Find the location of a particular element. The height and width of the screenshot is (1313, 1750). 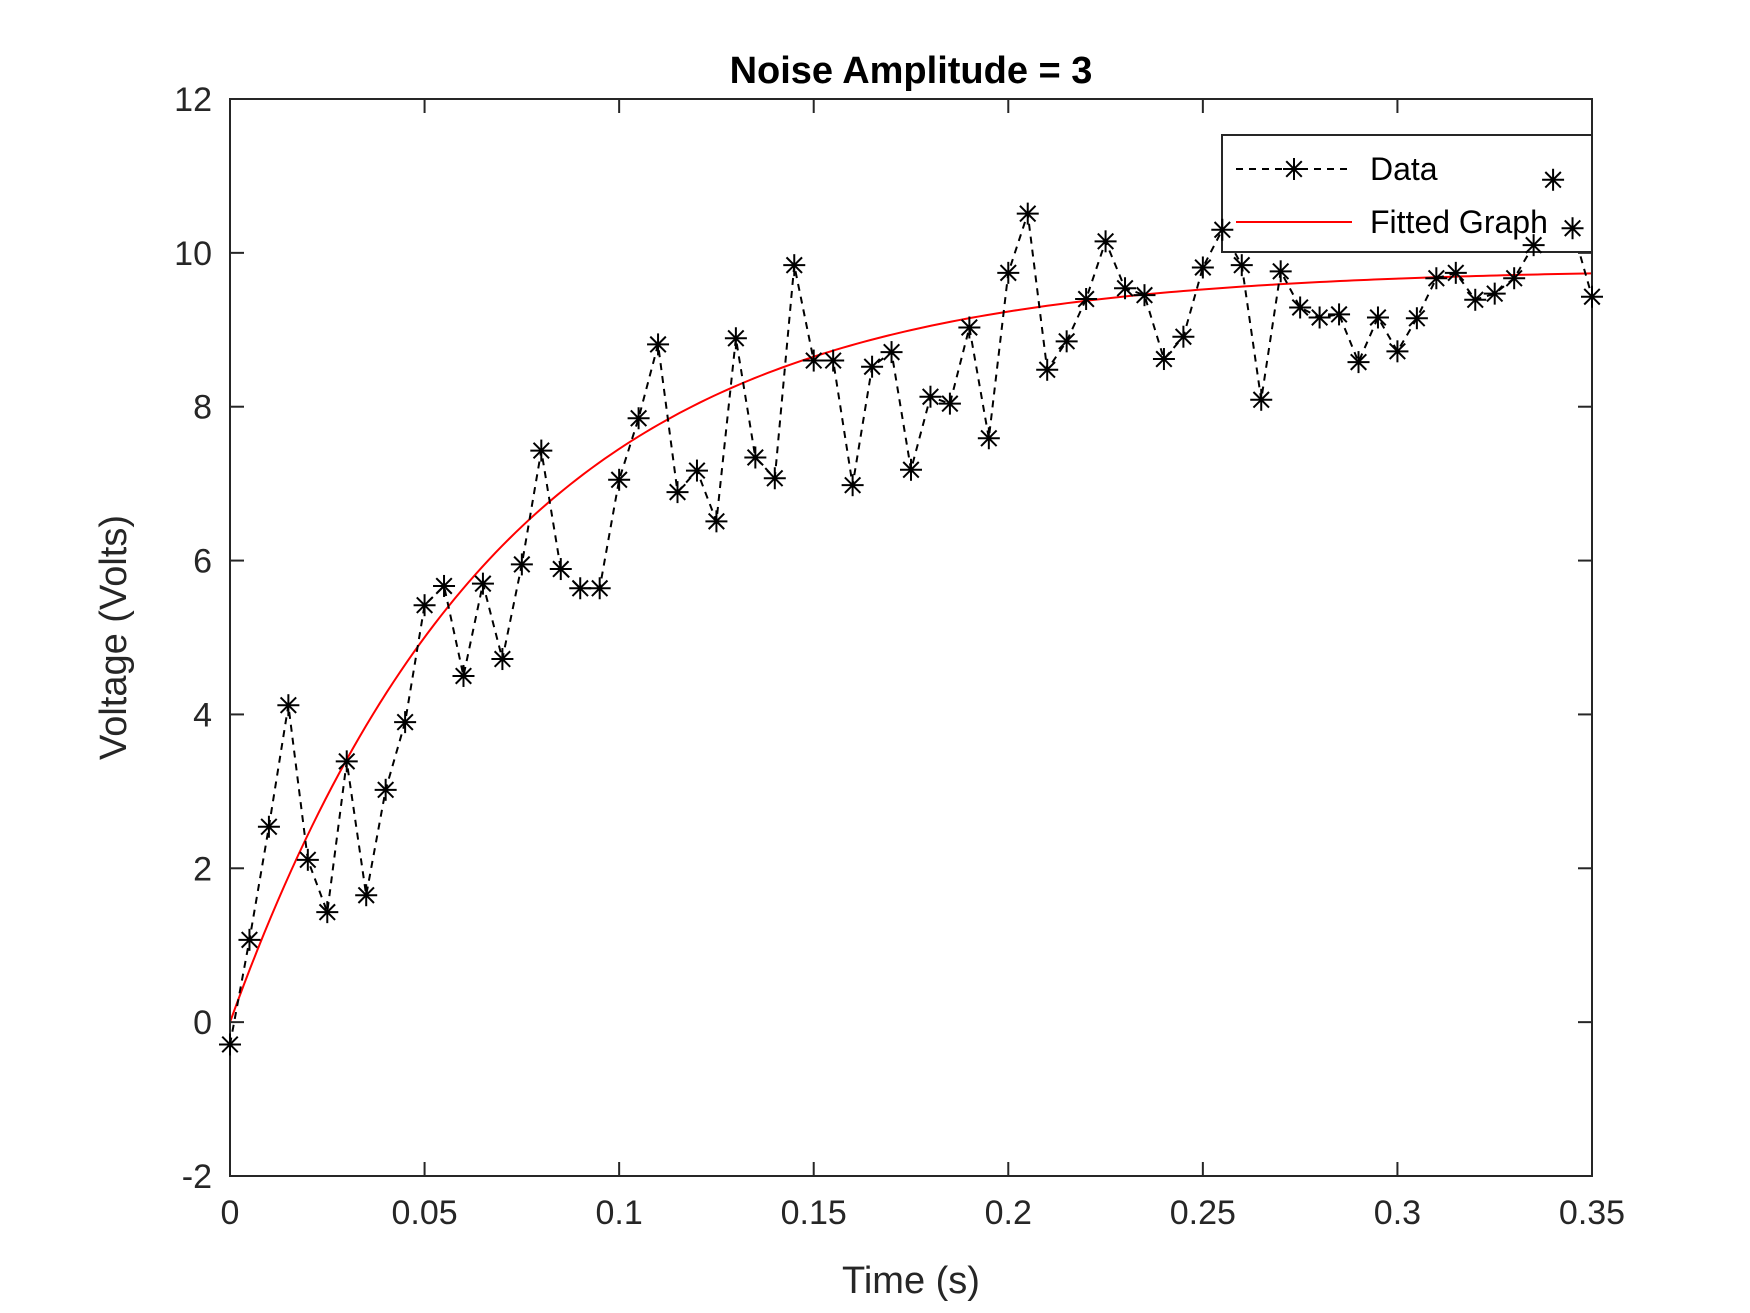

x-axis-title: Time (s) is located at coordinates (911, 1281).